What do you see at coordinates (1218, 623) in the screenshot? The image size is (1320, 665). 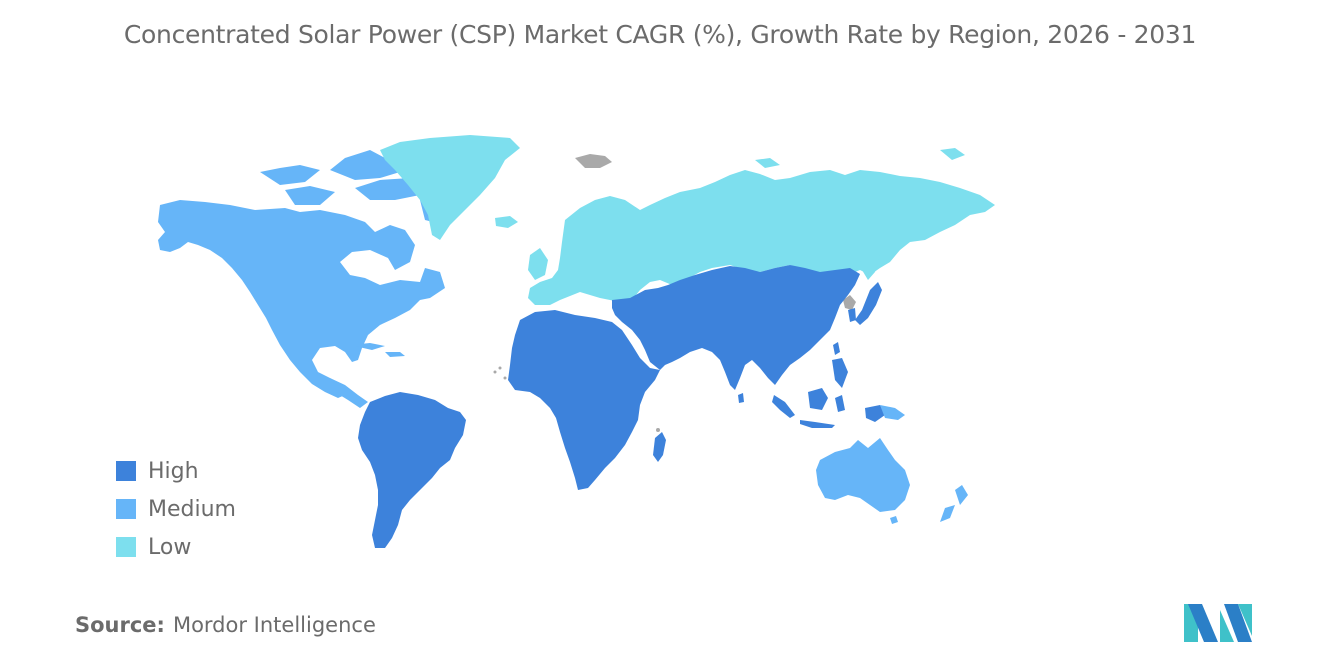 I see `mordor-intelligence-logo-icon` at bounding box center [1218, 623].